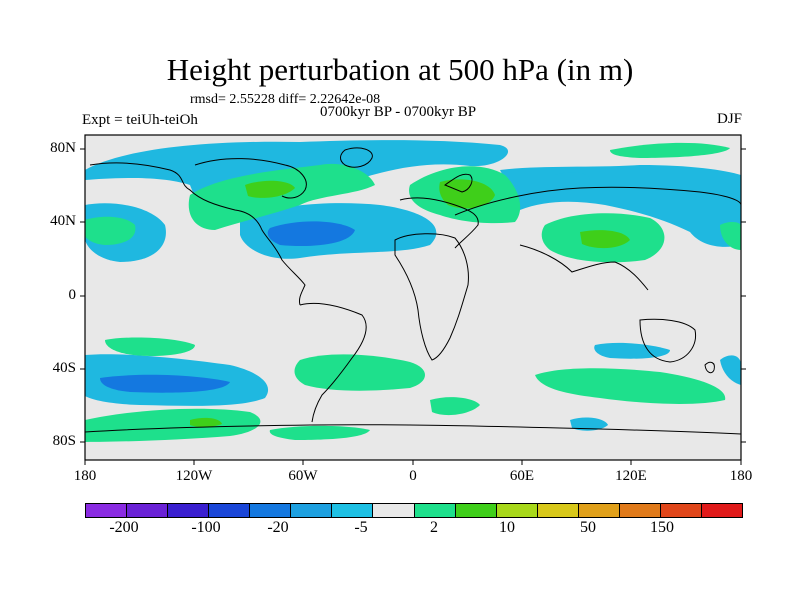  Describe the element at coordinates (303, 476) in the screenshot. I see `x-tick-label: 60W` at that location.